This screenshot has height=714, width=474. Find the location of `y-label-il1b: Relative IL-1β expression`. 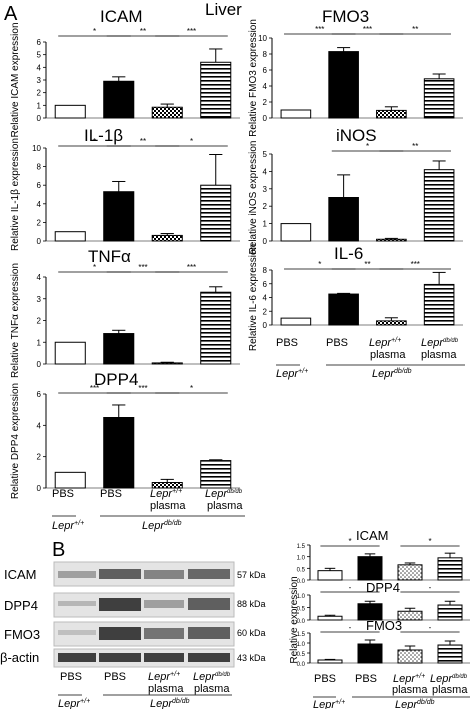

y-label-il1b: Relative IL-1β expression is located at coordinates (15, 194).